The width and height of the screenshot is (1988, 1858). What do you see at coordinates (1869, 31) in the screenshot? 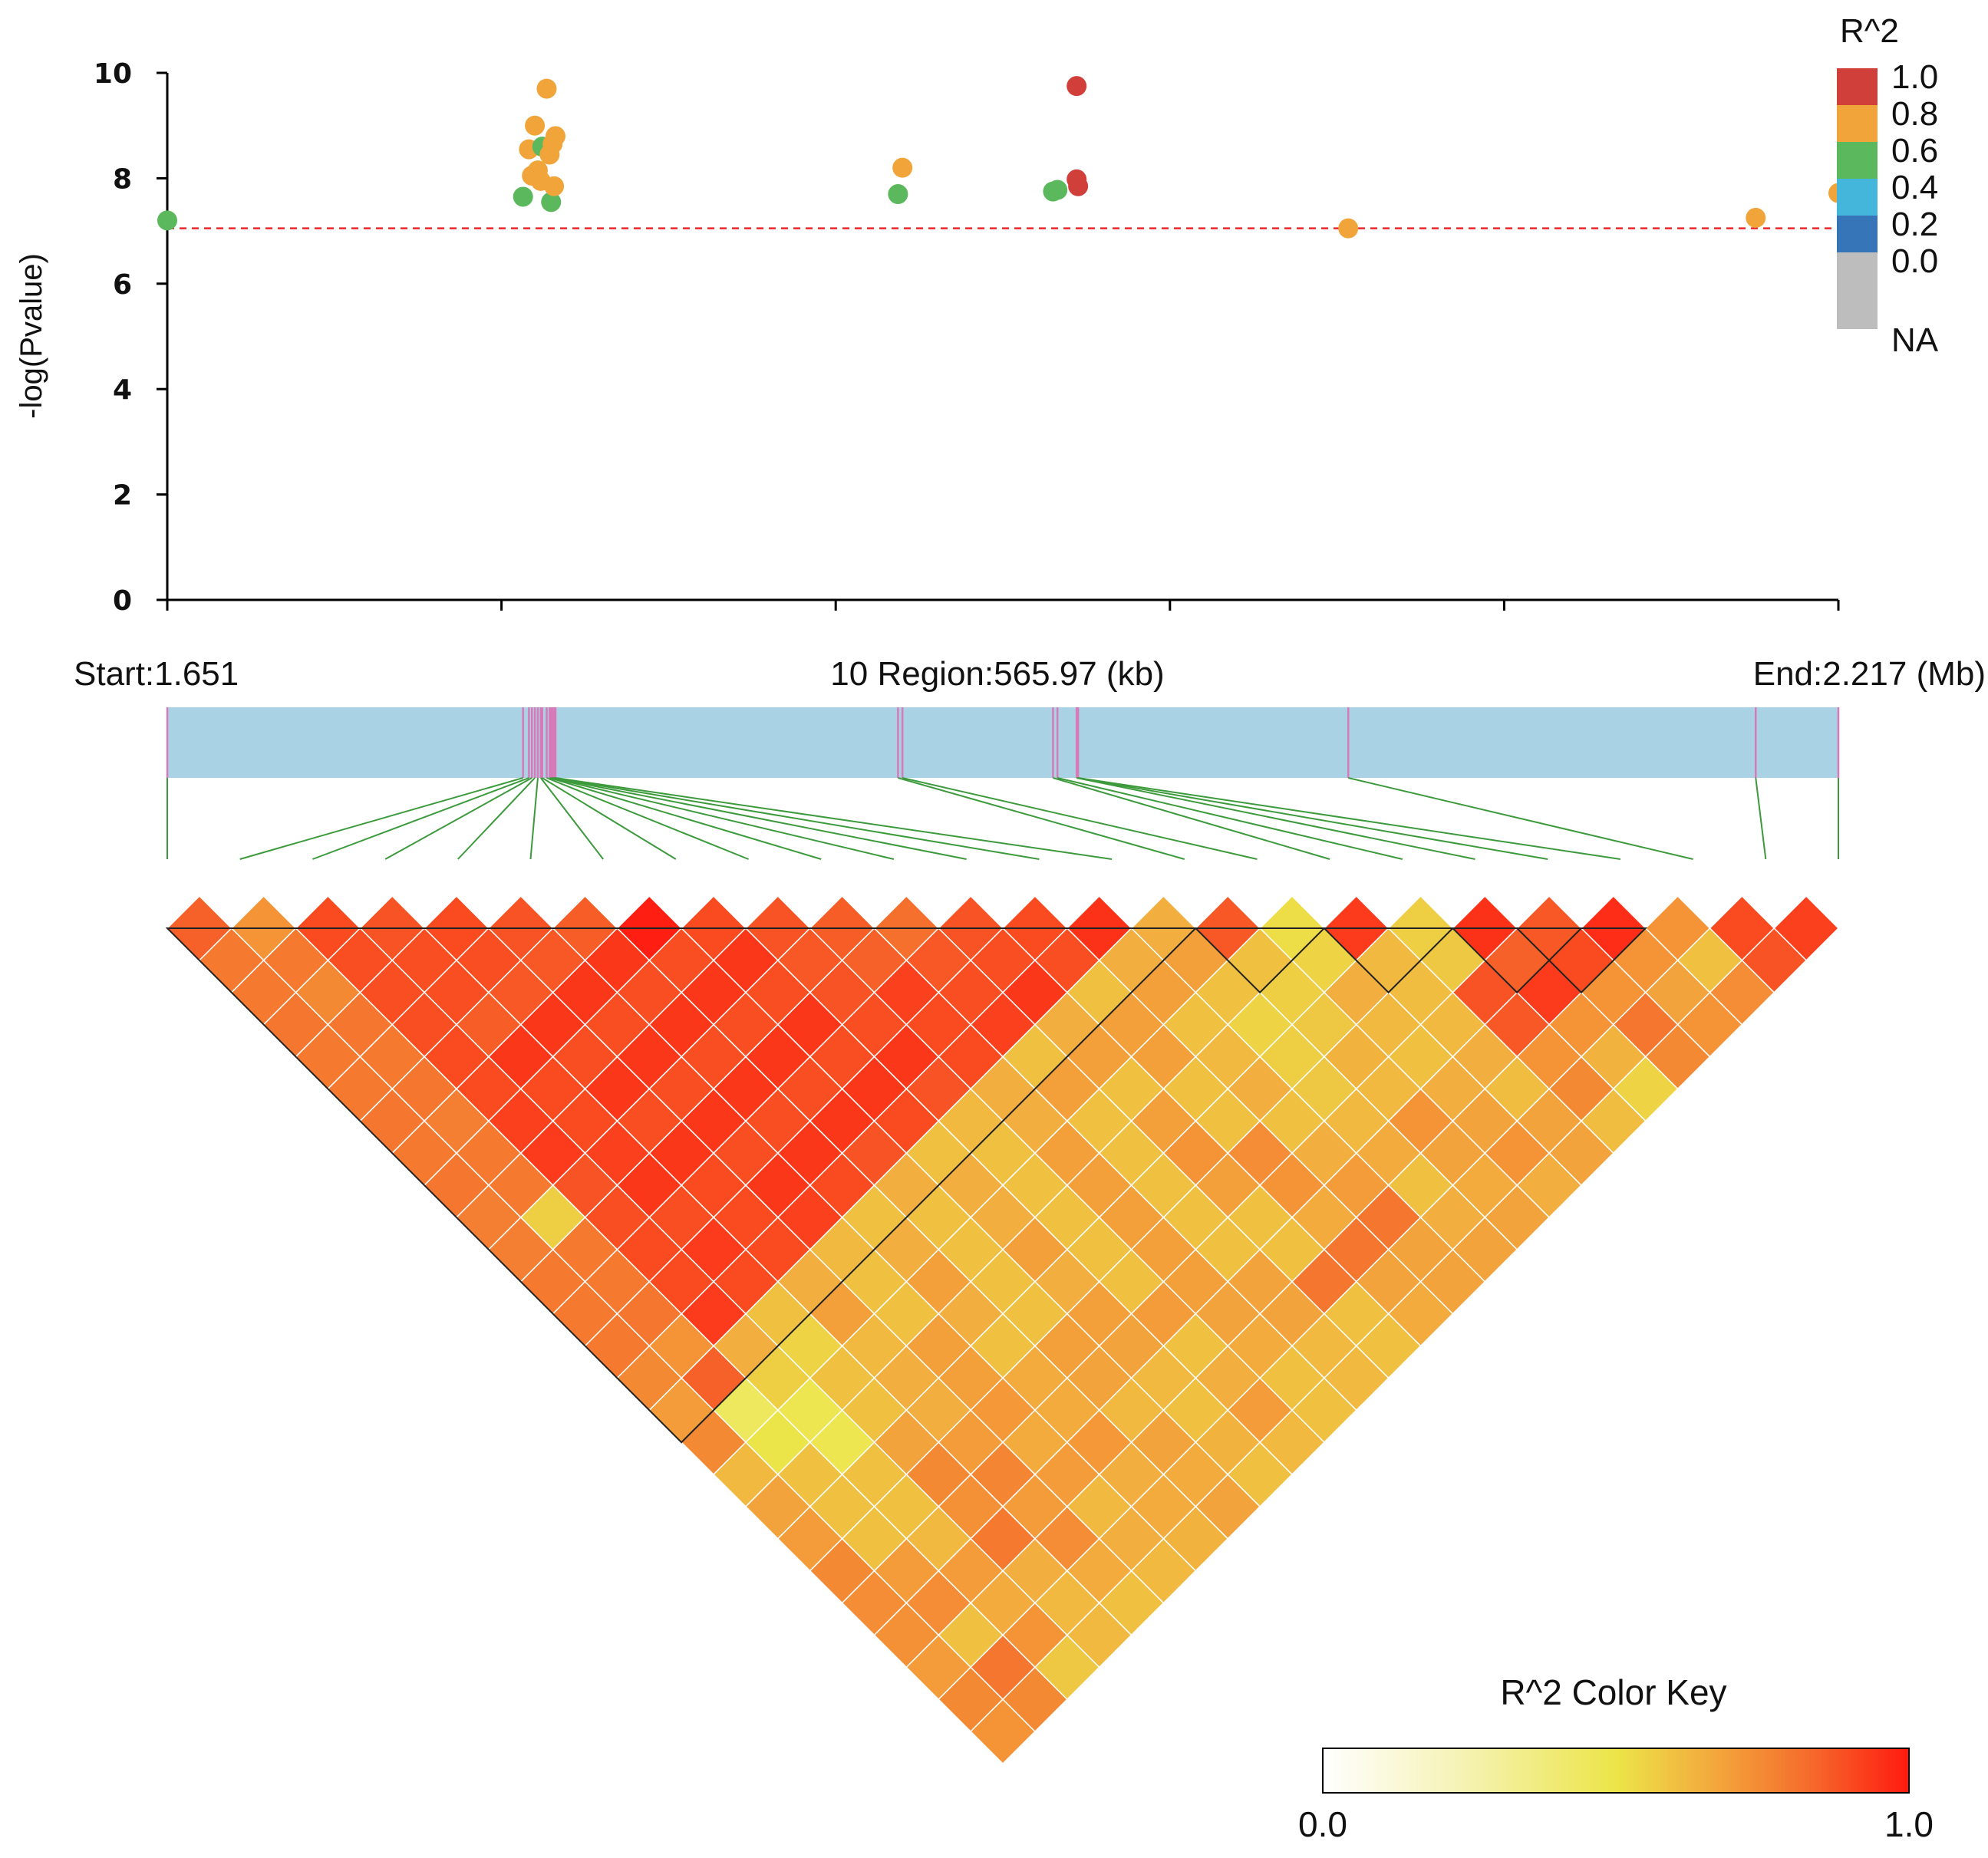
I see `r2-legend-title: R^2` at bounding box center [1869, 31].